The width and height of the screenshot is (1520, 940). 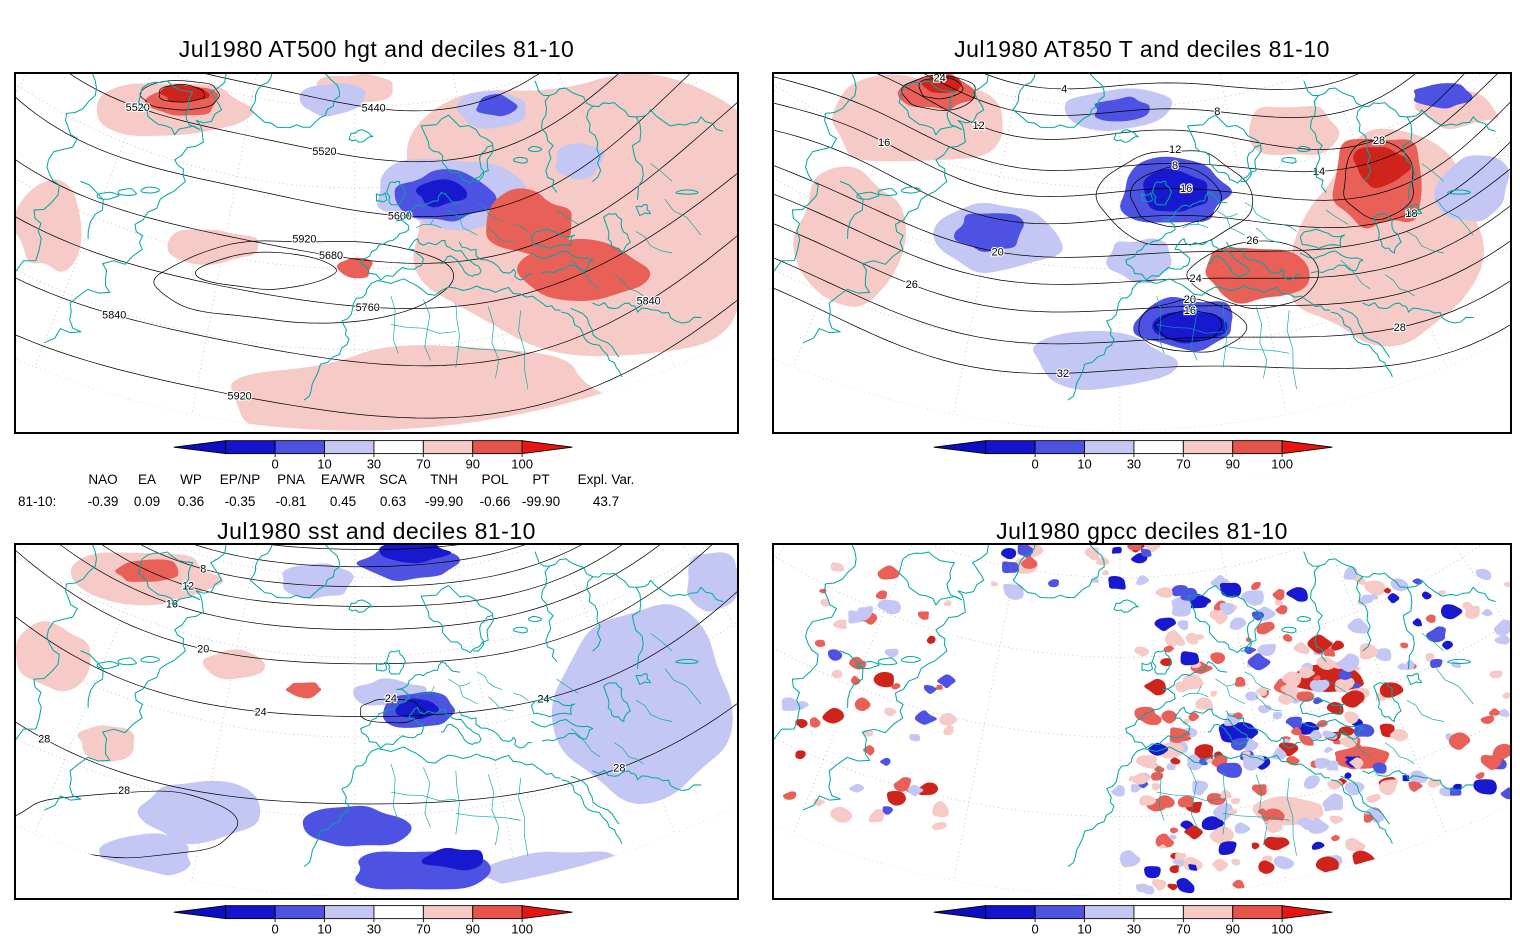 What do you see at coordinates (606, 479) in the screenshot?
I see `tc-header-cell: Expl. Var.` at bounding box center [606, 479].